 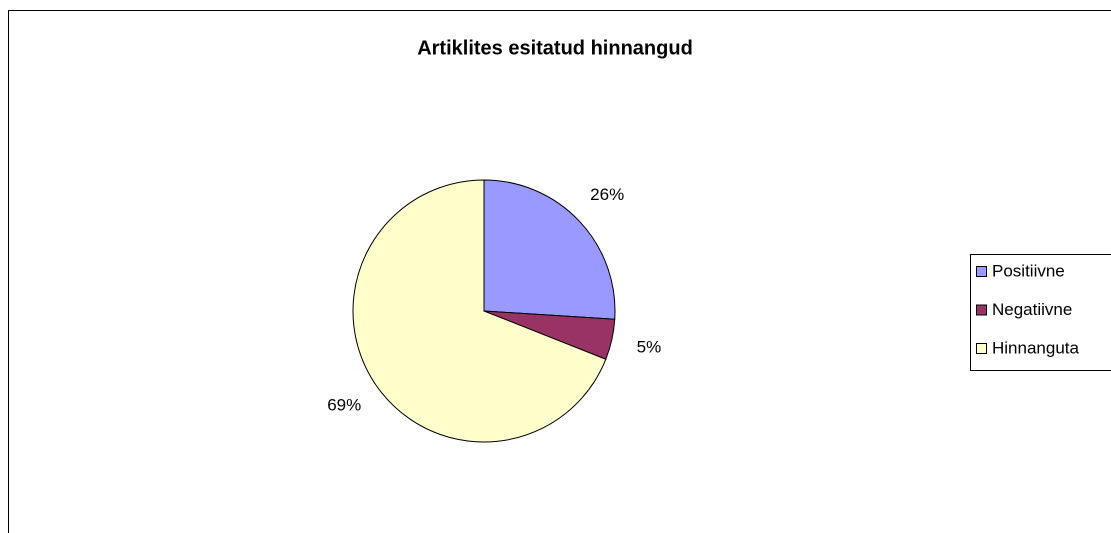 I want to click on legend-label: Negatiivne, so click(x=1032, y=309).